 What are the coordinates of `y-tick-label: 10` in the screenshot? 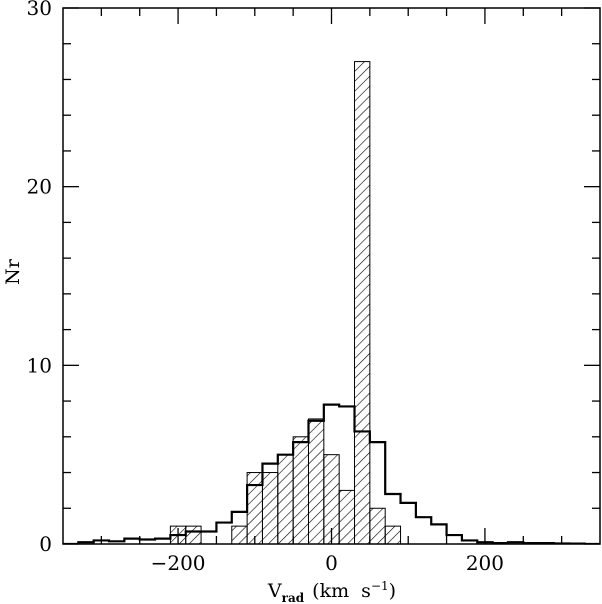 It's located at (39, 365).